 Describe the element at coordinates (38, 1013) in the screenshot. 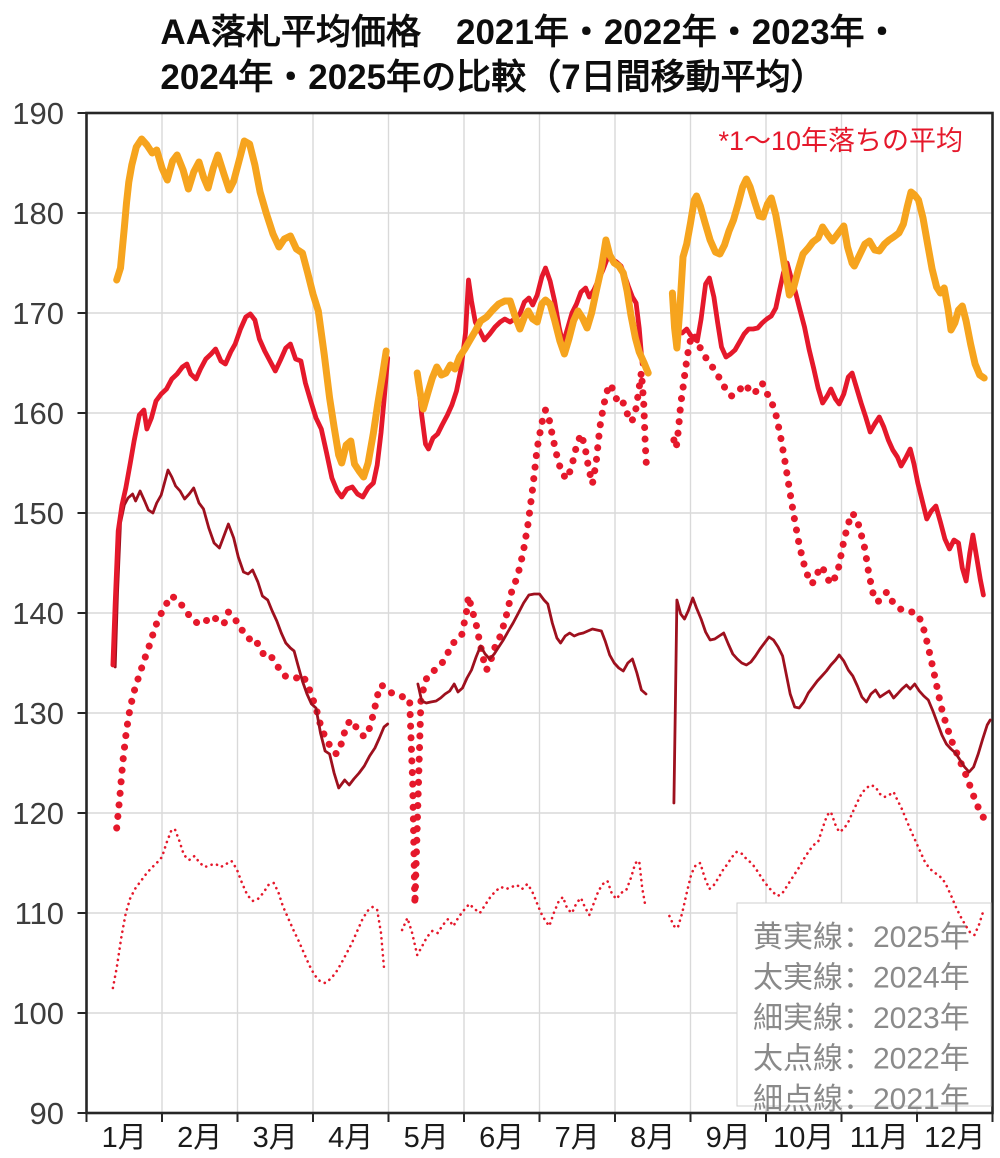

I see `y-axis-label: 100` at that location.